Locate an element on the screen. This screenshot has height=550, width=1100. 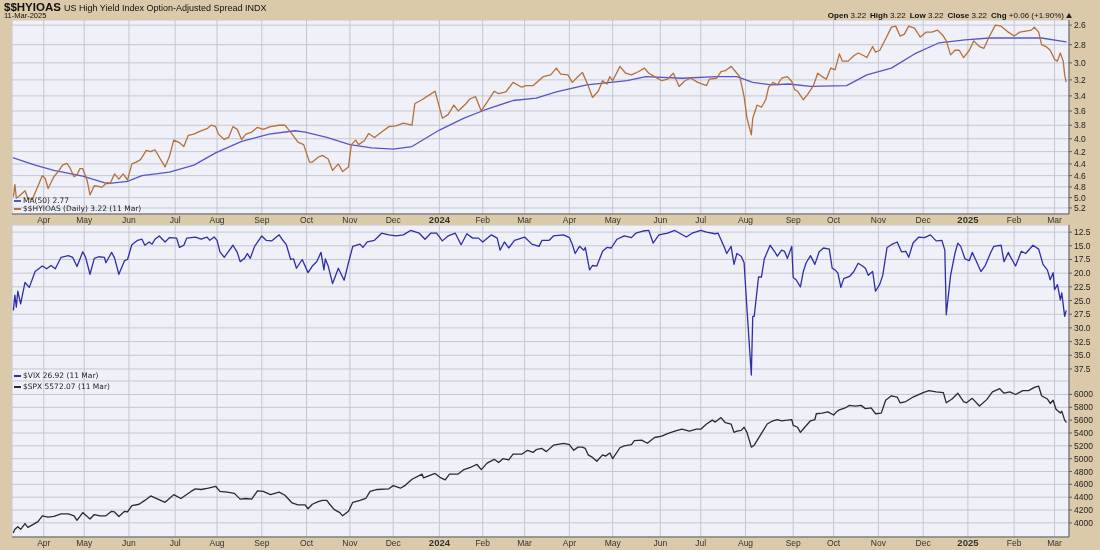
y-tick-label: 5.2 is located at coordinates (1080, 207).